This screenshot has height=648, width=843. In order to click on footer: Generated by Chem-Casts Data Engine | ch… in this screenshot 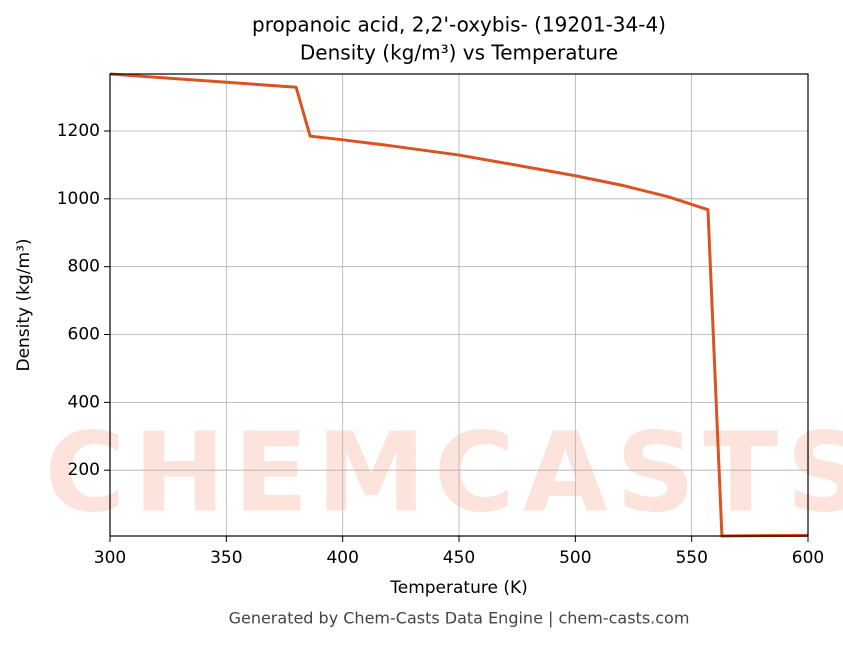, I will do `click(459, 618)`.